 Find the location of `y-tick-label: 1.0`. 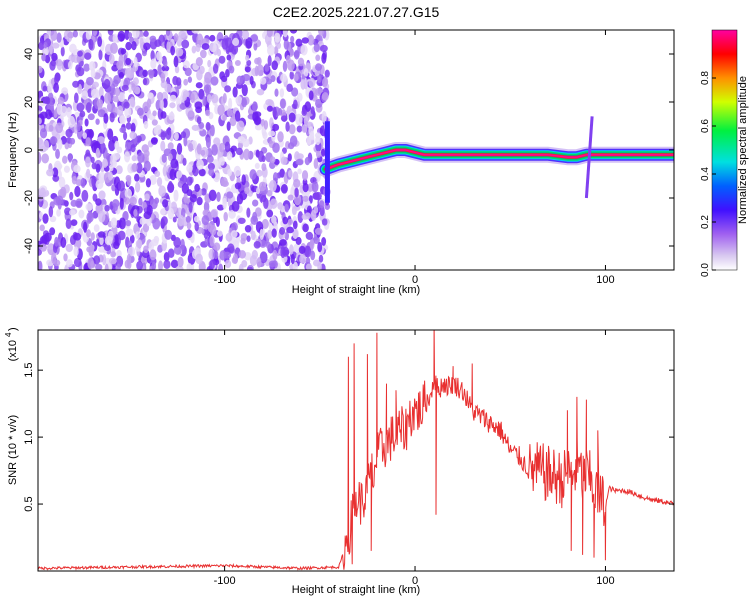

y-tick-label: 1.0 is located at coordinates (29, 436).